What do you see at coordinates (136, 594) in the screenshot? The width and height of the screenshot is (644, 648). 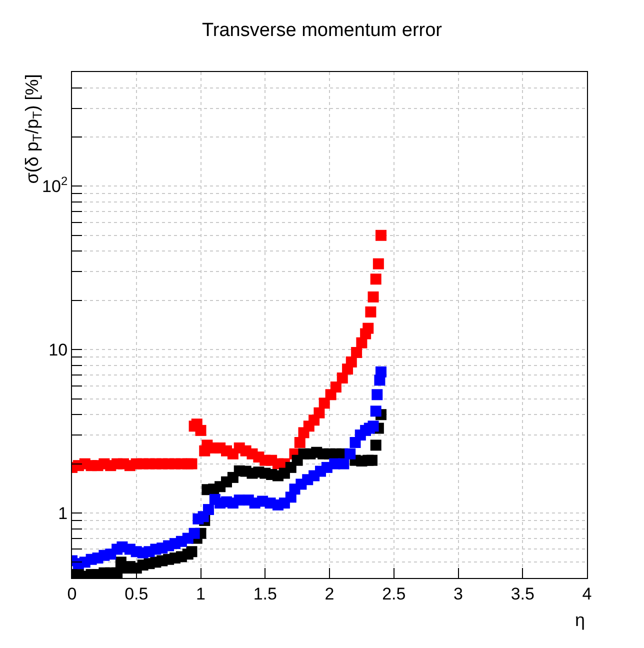 I see `x-tick-label: 0.5` at bounding box center [136, 594].